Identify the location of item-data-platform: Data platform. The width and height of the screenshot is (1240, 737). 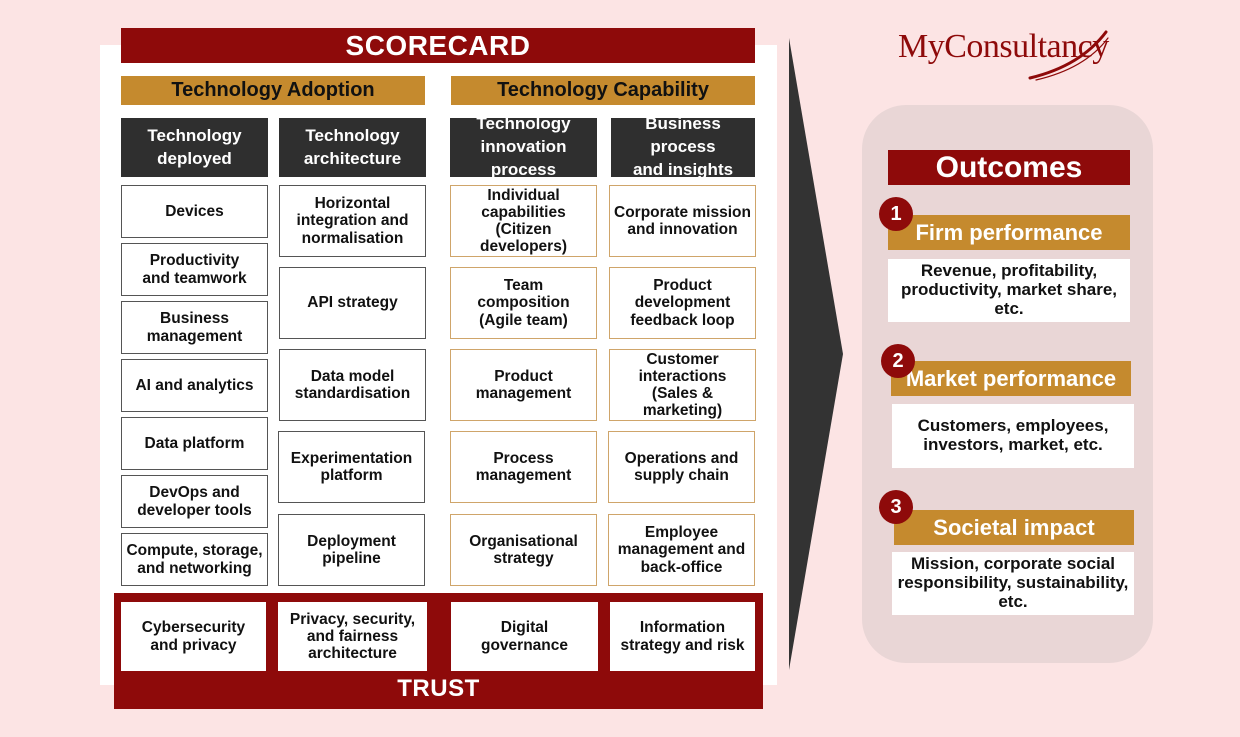
(194, 443).